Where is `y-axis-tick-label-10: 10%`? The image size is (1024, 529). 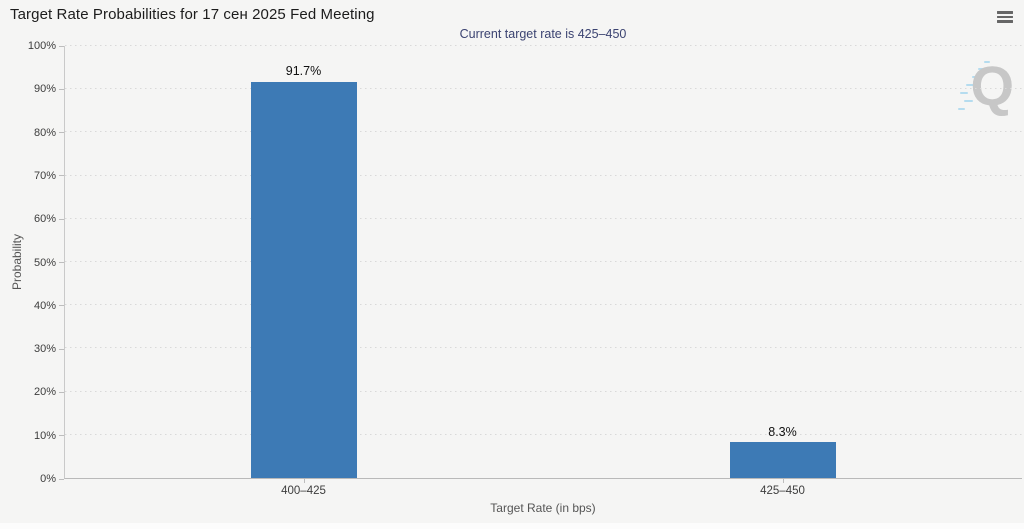 y-axis-tick-label-10: 10% is located at coordinates (44, 435).